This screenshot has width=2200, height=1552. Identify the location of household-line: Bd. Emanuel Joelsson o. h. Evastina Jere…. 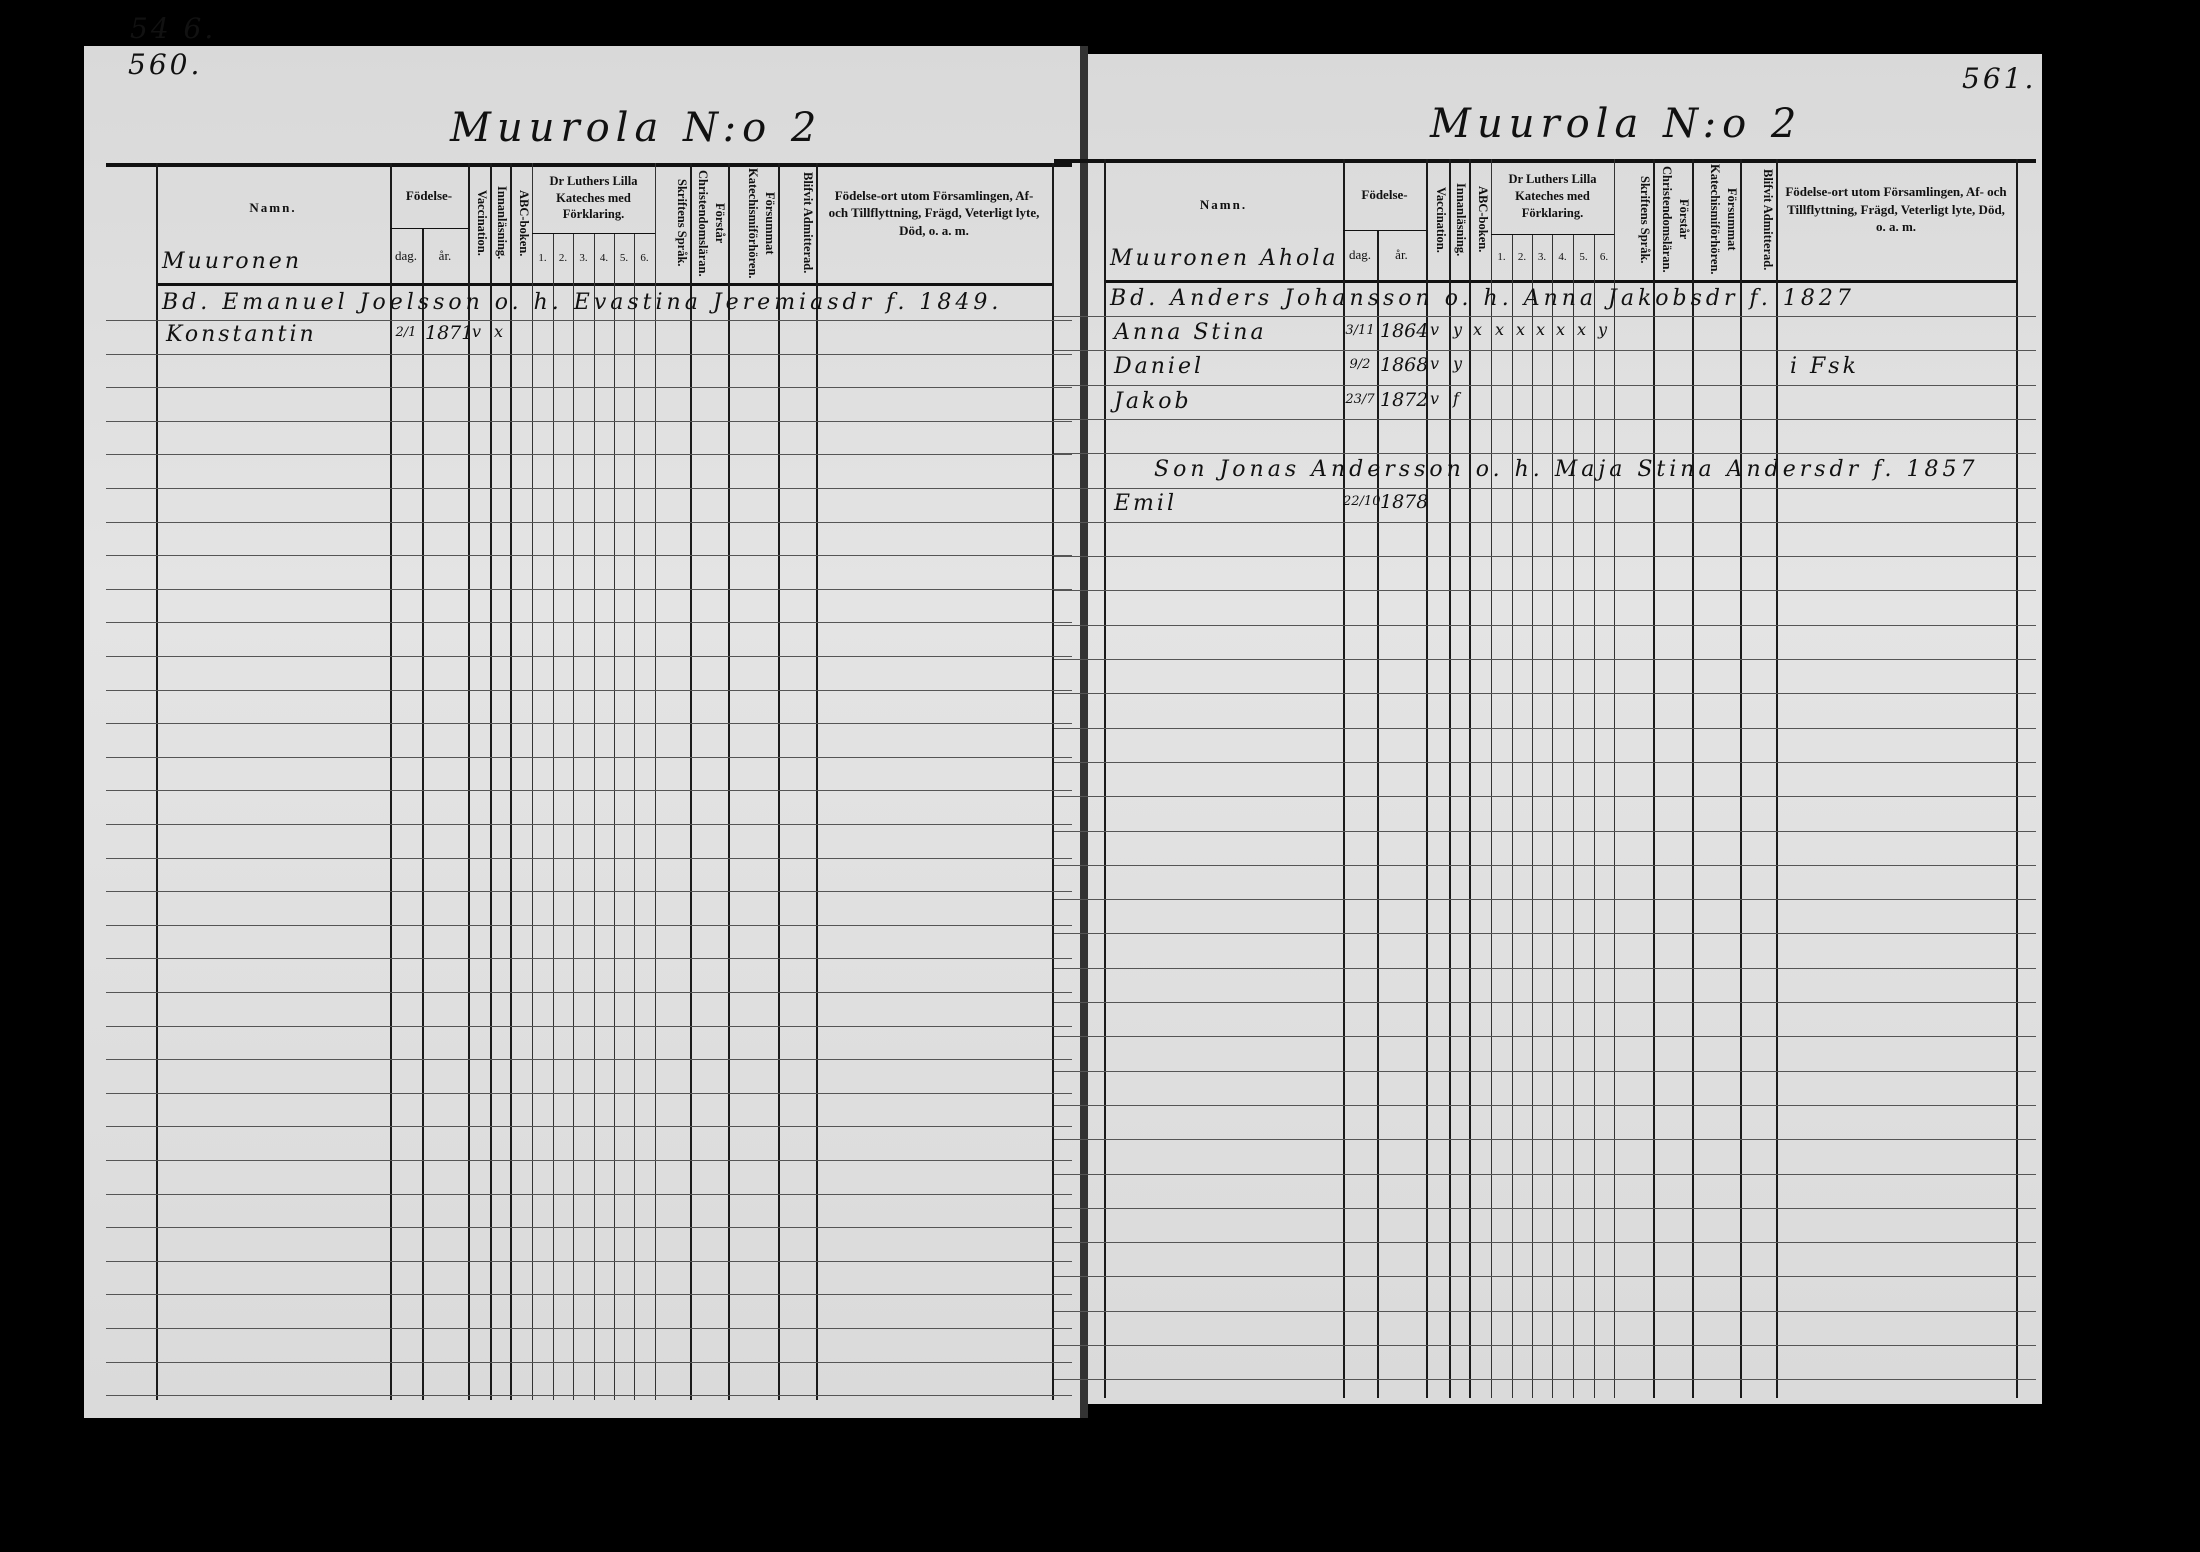
(582, 302).